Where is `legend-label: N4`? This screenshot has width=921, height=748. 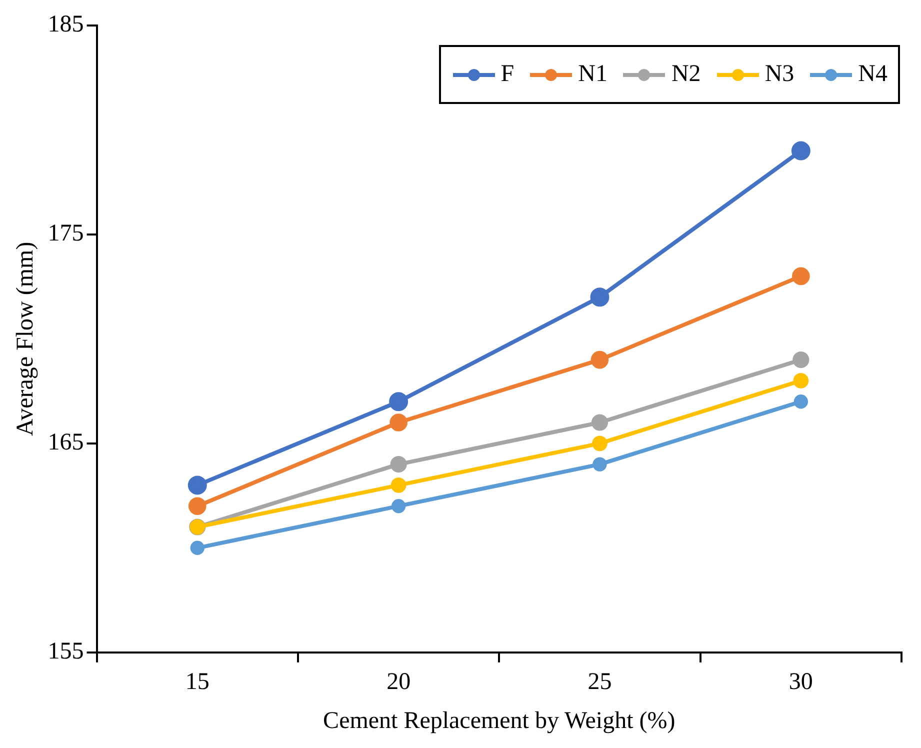 legend-label: N4 is located at coordinates (873, 74).